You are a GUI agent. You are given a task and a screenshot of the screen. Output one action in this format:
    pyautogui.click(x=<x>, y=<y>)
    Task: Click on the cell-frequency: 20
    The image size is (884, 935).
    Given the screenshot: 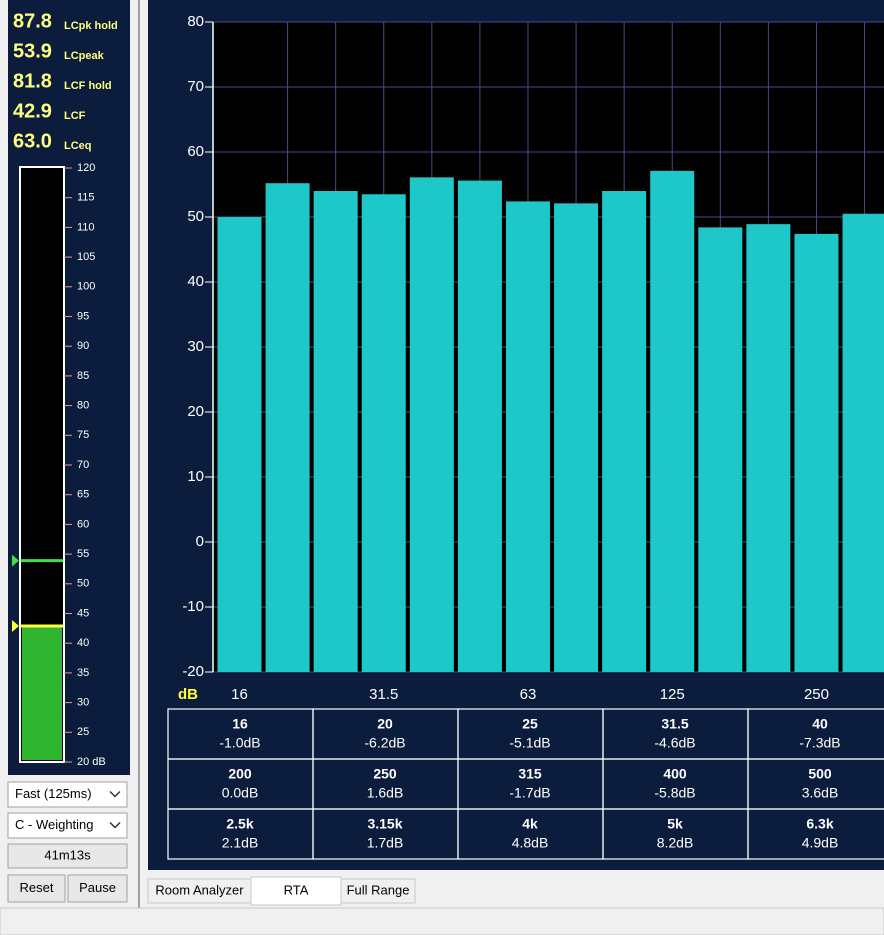 What is the action you would take?
    pyautogui.click(x=385, y=724)
    